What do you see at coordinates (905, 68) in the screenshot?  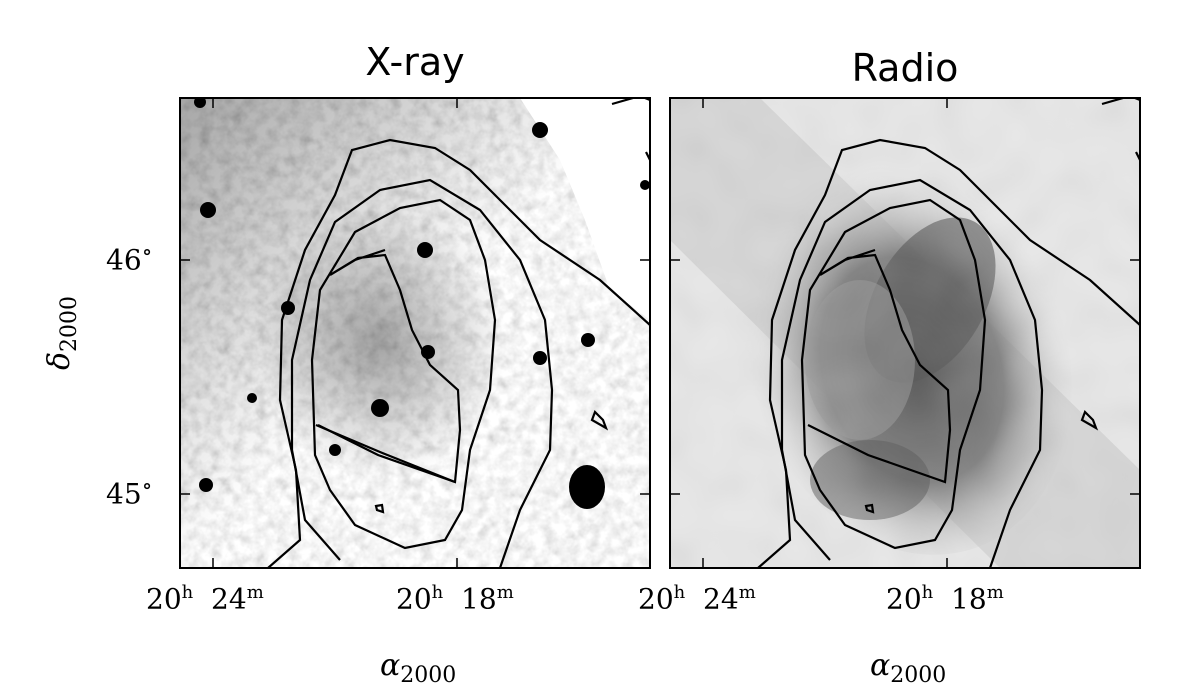 I see `radio-panel-title: Radio` at bounding box center [905, 68].